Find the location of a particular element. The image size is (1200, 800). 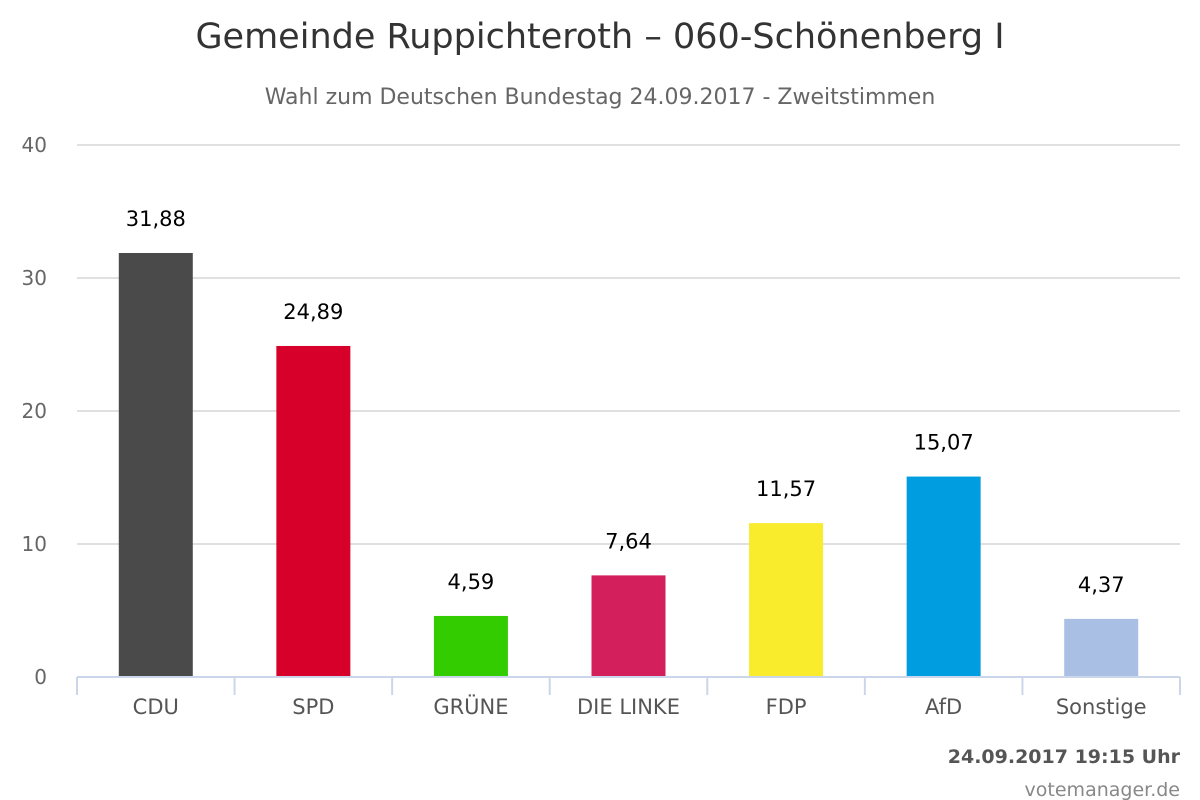

data-label: 15,07 is located at coordinates (944, 443).